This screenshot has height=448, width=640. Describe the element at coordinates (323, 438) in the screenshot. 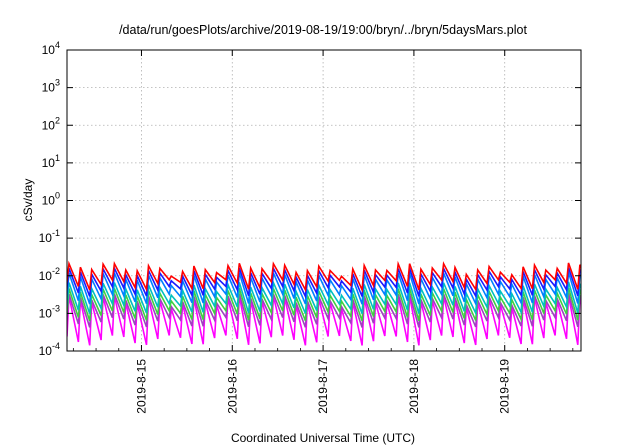

I see `x-axis-label: Coordinated Universal Time (UTC)` at that location.